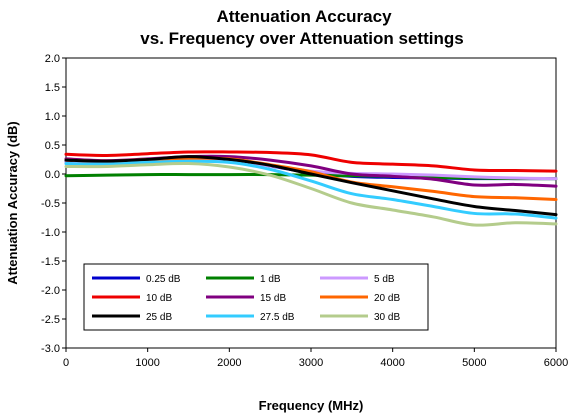 The image size is (571, 417). What do you see at coordinates (304, 16) in the screenshot?
I see `chart-title: Attenuation Accuracy` at bounding box center [304, 16].